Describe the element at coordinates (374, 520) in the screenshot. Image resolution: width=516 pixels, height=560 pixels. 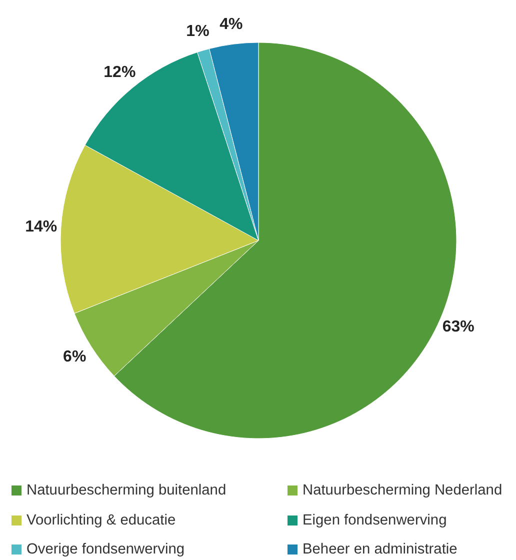
I see `legend-label: Eigen fondsenwerving` at that location.